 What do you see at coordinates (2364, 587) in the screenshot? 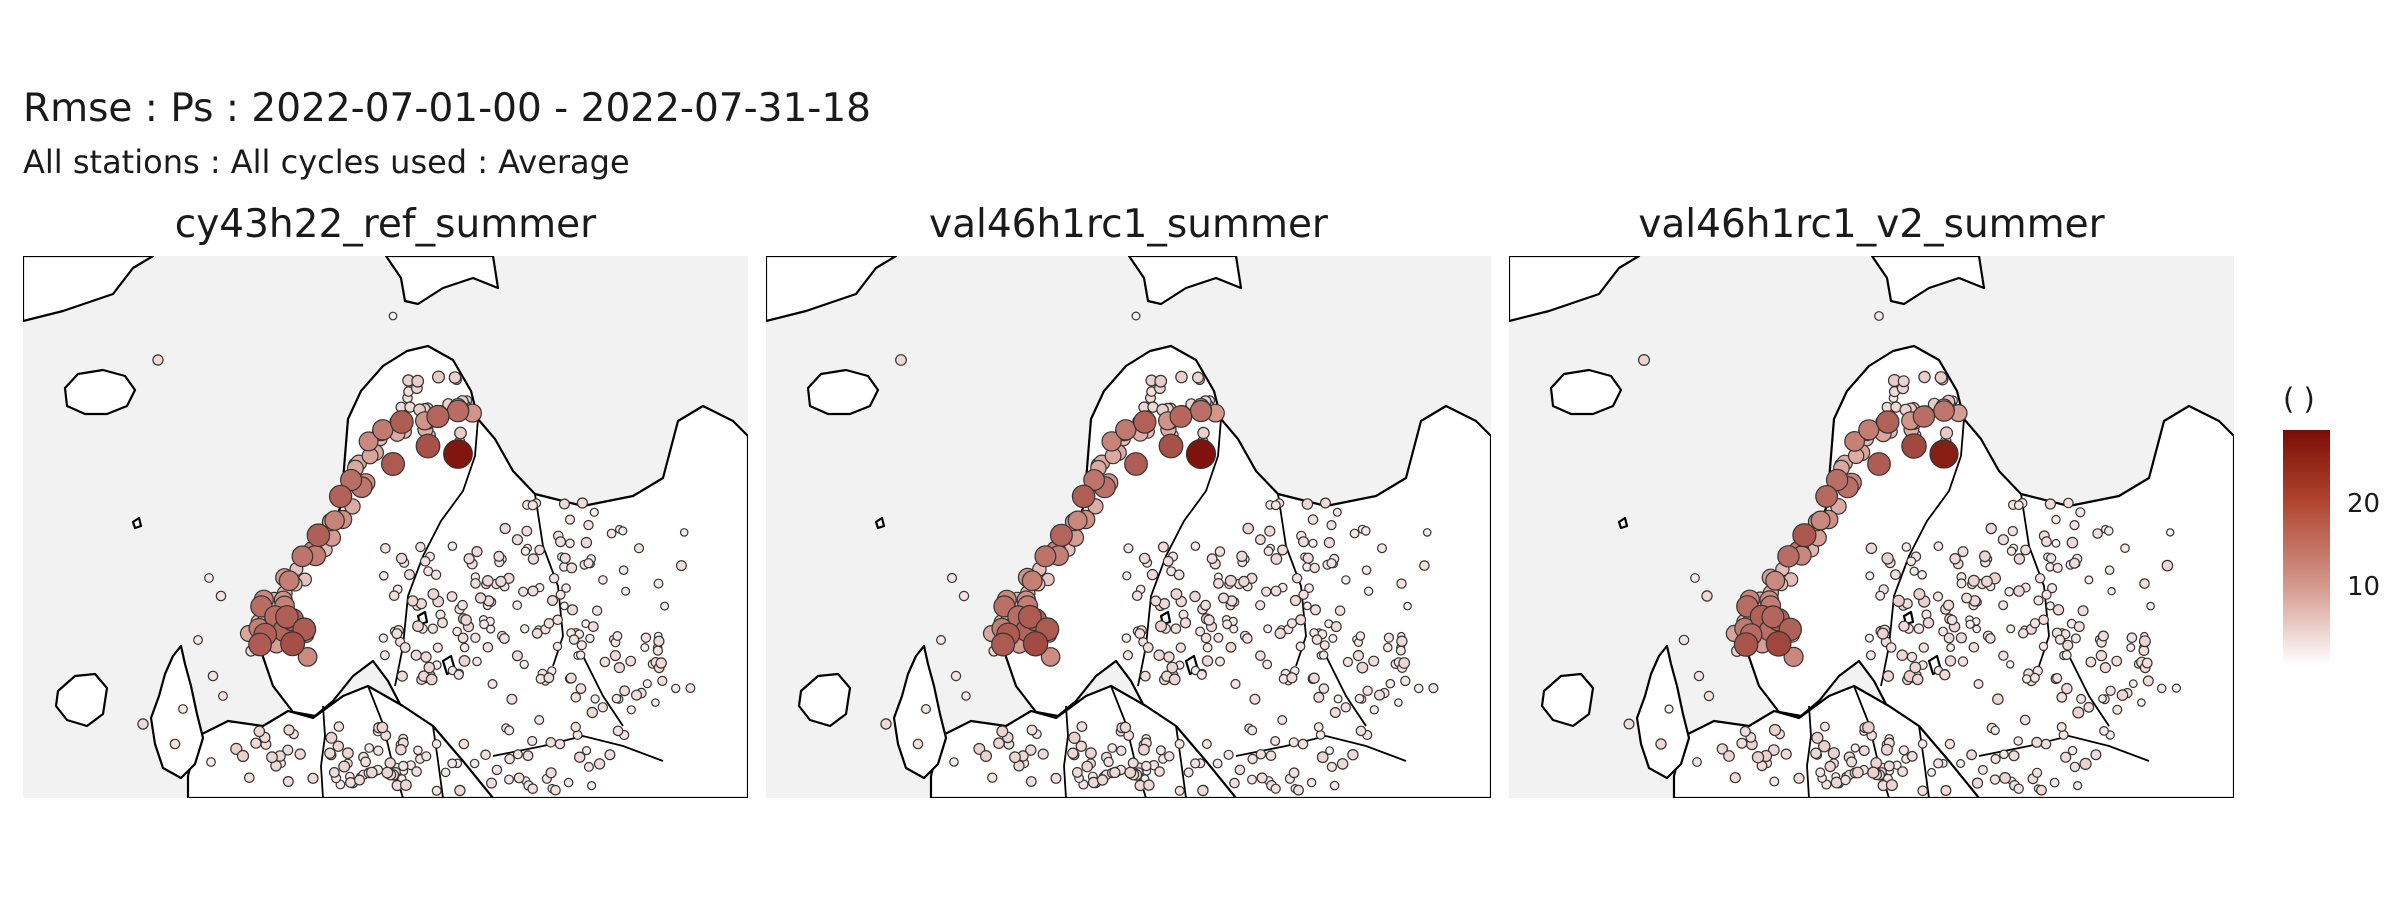
I see `legend-label-10: 10` at bounding box center [2364, 587].